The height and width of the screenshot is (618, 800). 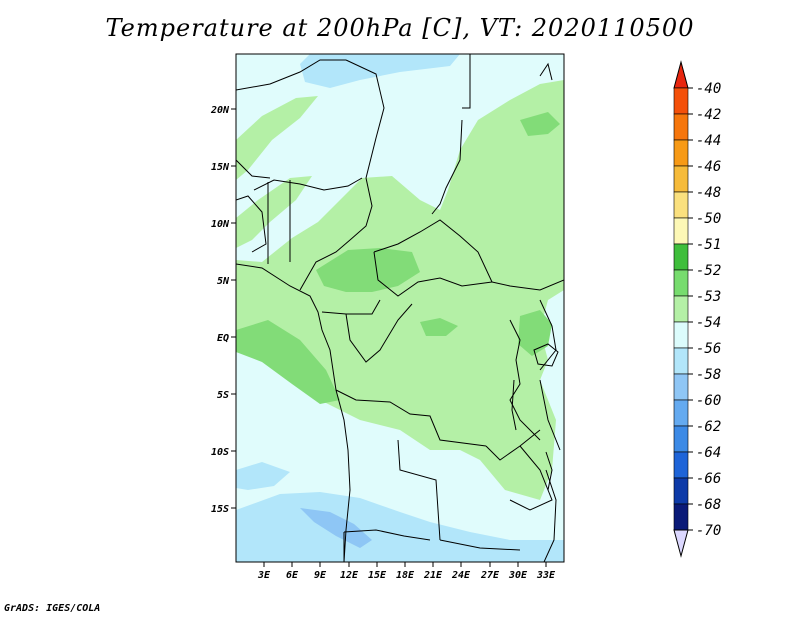 What do you see at coordinates (708, 505) in the screenshot?
I see `colorbar-label: -68` at bounding box center [708, 505].